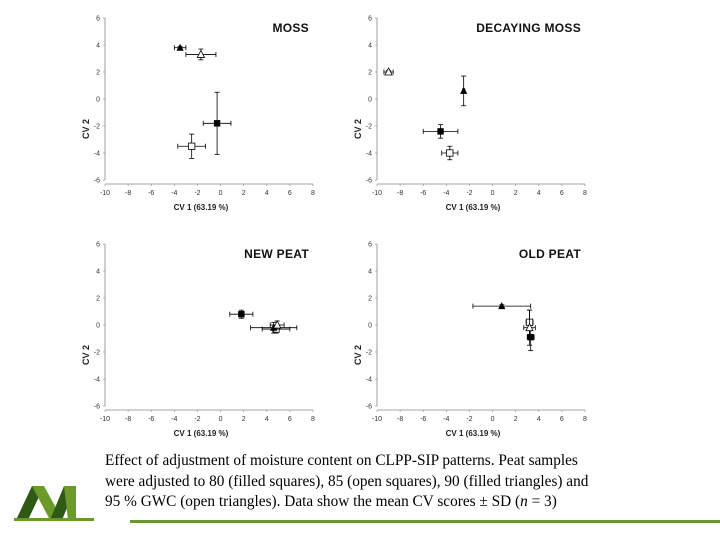  What do you see at coordinates (528, 28) in the screenshot?
I see `chart-title: DECAYING MOSS` at bounding box center [528, 28].